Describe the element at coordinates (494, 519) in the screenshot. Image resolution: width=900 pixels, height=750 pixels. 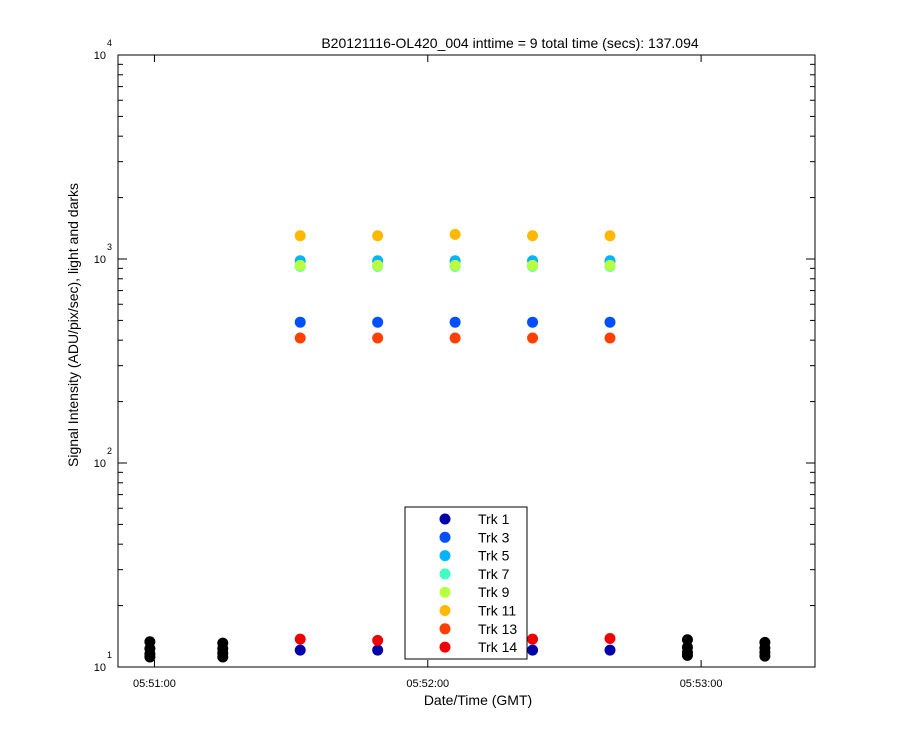
I see `legend-label: Trk 1` at that location.